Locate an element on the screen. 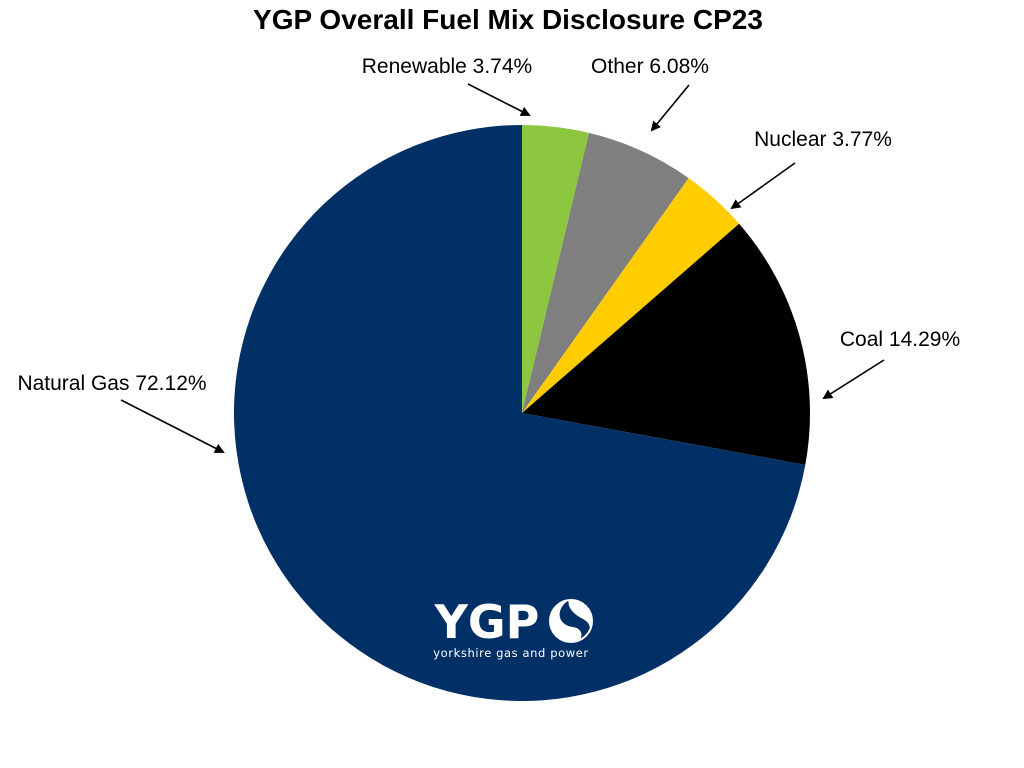  label-arrow-natural-gas is located at coordinates (172, 426).